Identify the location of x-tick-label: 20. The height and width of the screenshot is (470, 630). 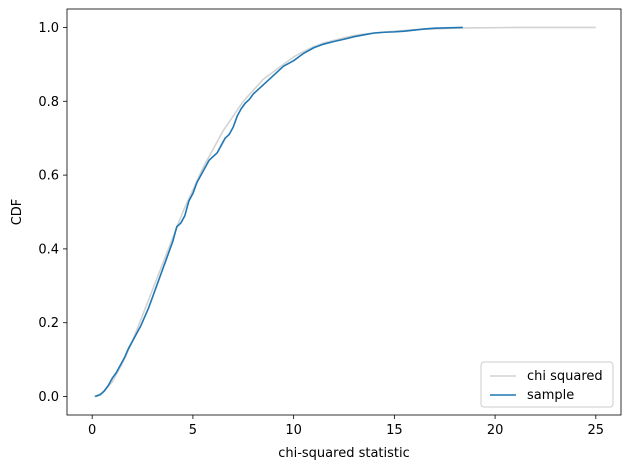
(495, 430).